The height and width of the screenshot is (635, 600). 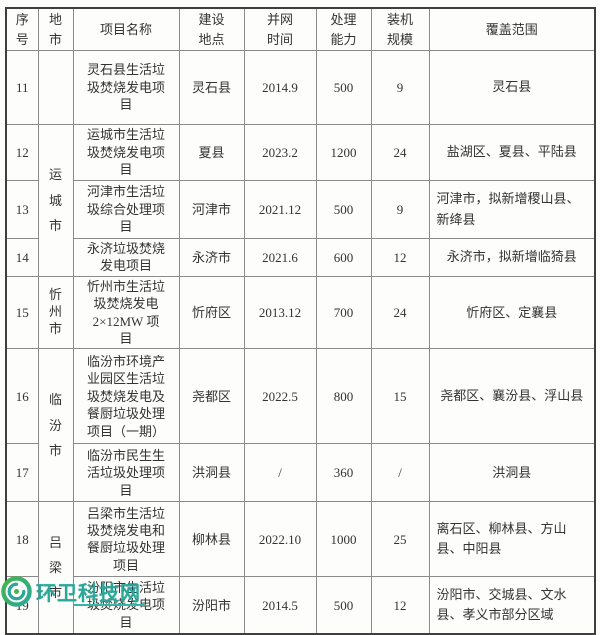 What do you see at coordinates (22, 473) in the screenshot?
I see `serial-cell: 17` at bounding box center [22, 473].